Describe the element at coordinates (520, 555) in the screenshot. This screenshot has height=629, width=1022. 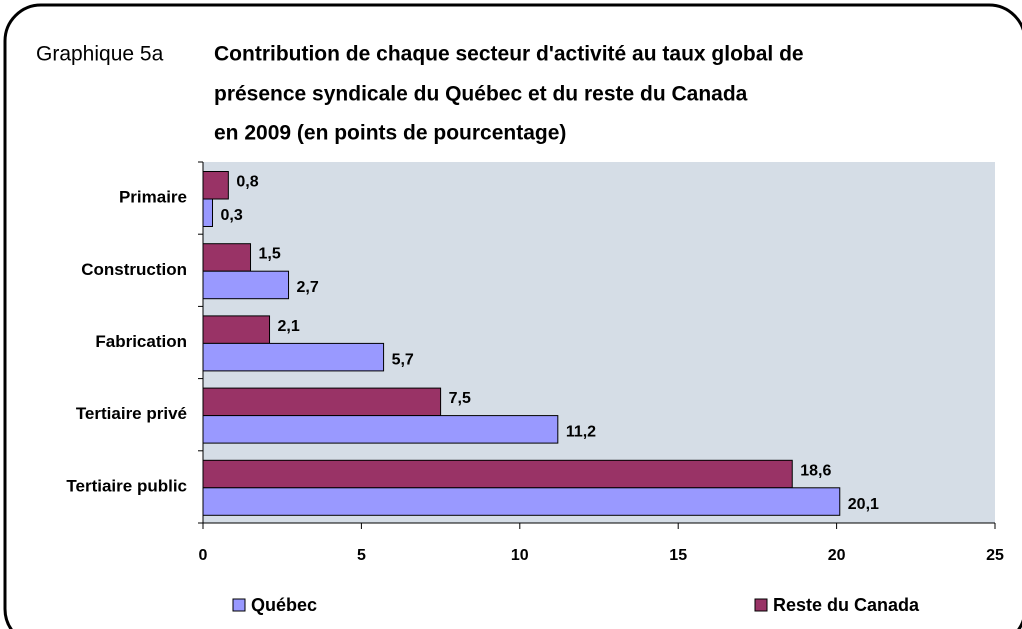
I see `x-tick-label: 10` at that location.